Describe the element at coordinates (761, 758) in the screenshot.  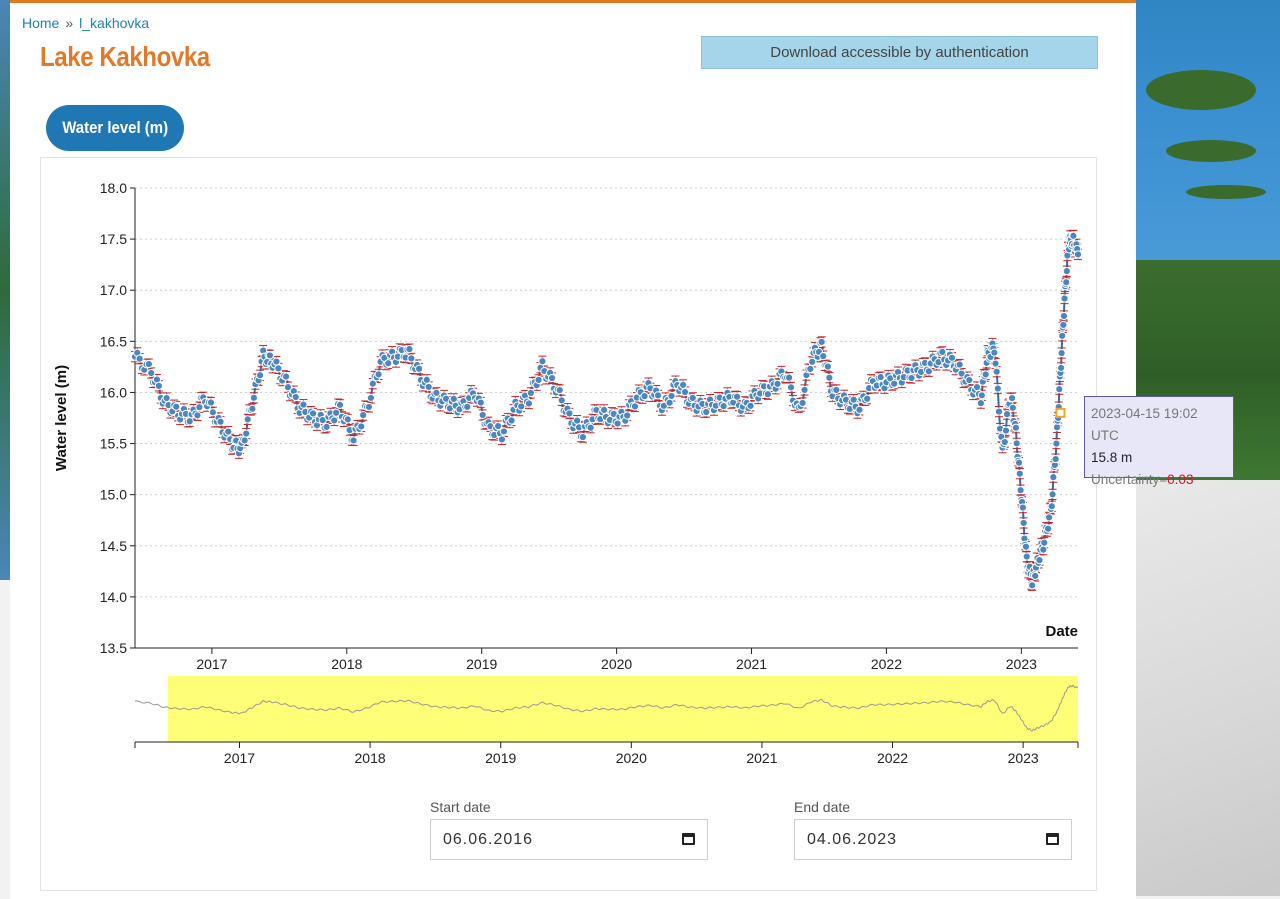
I see `navigator-tick-label: 2021` at that location.